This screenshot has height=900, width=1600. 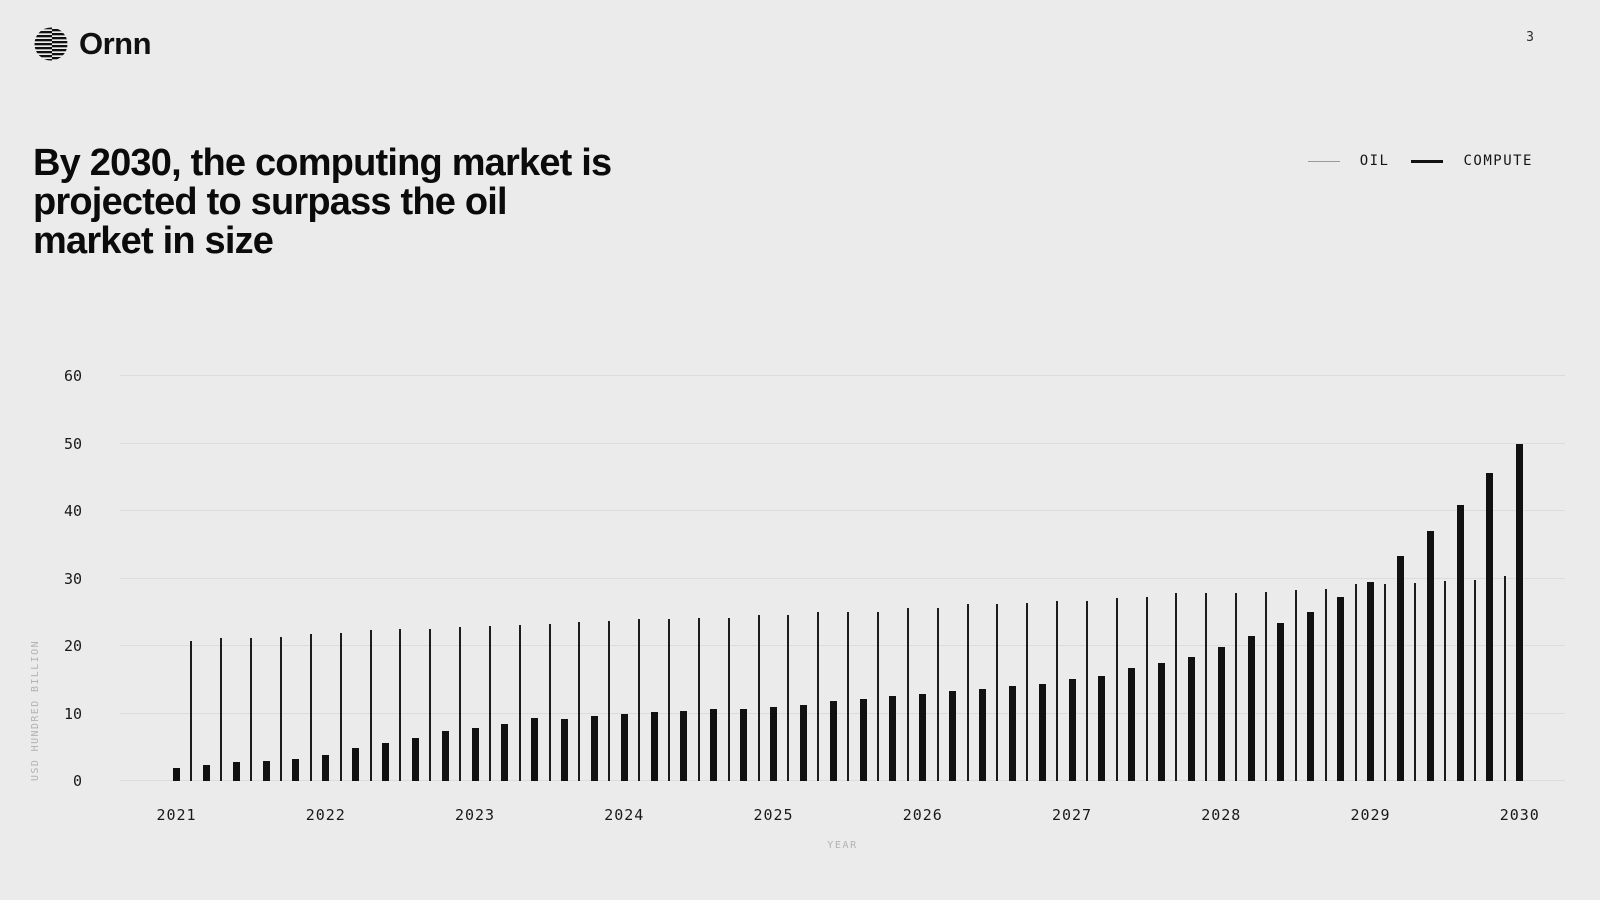 What do you see at coordinates (1072, 815) in the screenshot?
I see `x-tick-label: 2027` at bounding box center [1072, 815].